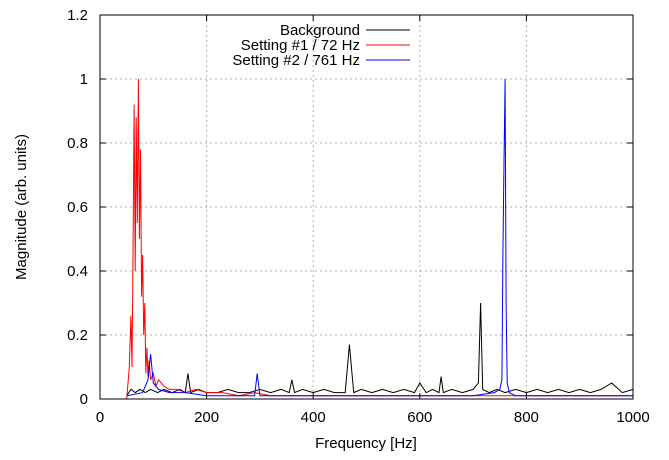  I want to click on legend-label: Setting #2 / 761 Hz, so click(296, 60).